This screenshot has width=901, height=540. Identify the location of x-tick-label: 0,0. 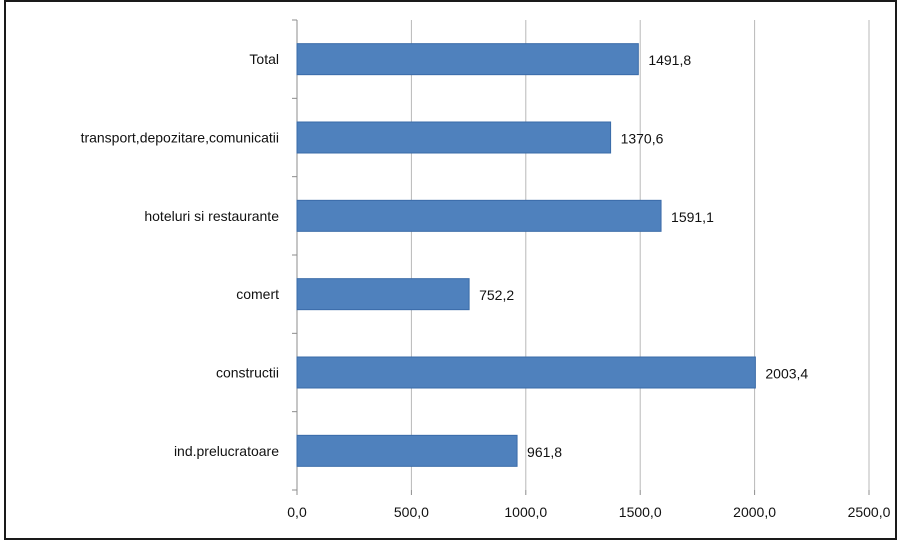
(297, 512).